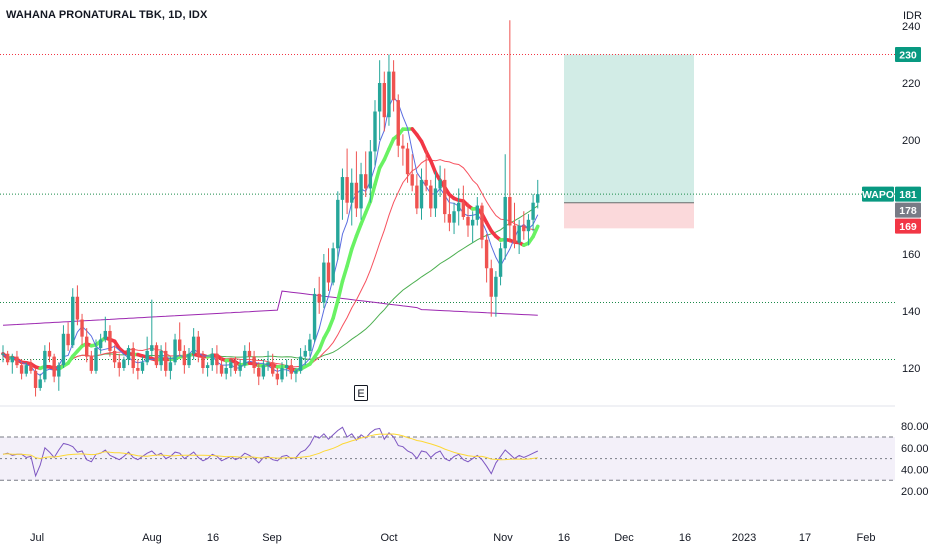  I want to click on rsi-ma-line, so click(270, 447).